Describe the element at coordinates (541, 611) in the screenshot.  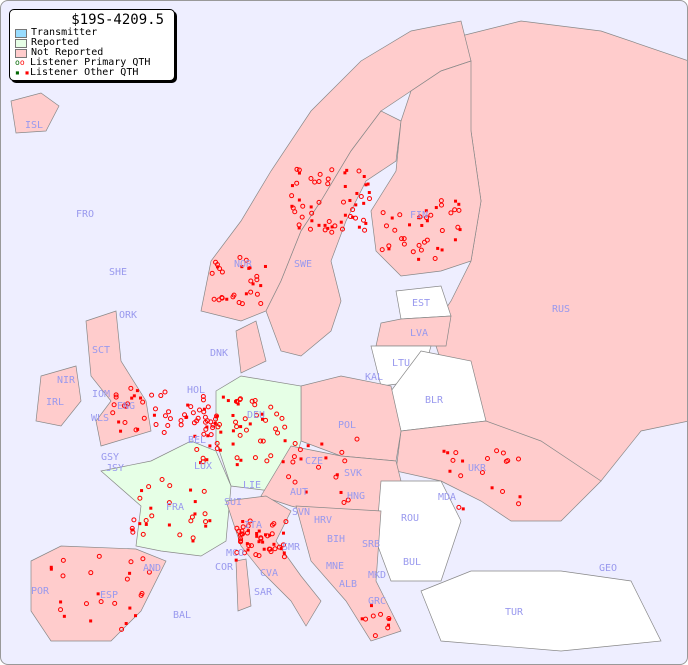
I see `region-tur` at that location.